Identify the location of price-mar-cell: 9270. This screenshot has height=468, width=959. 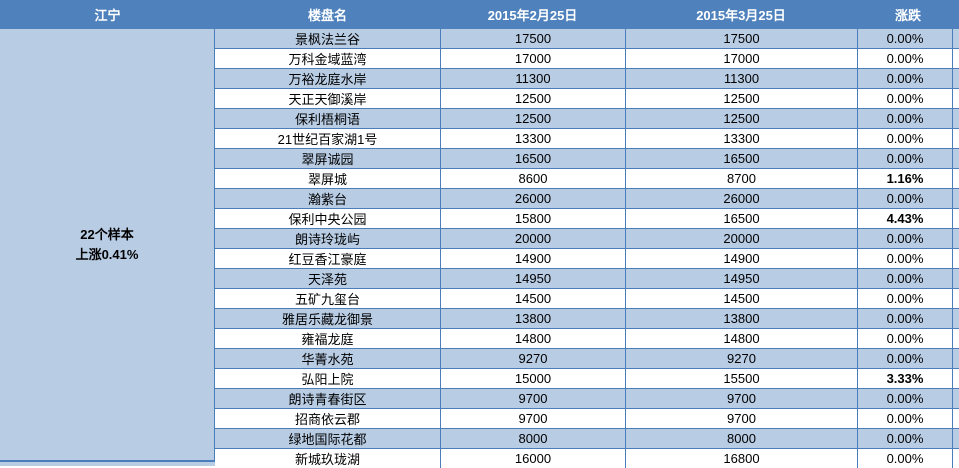
(741, 358).